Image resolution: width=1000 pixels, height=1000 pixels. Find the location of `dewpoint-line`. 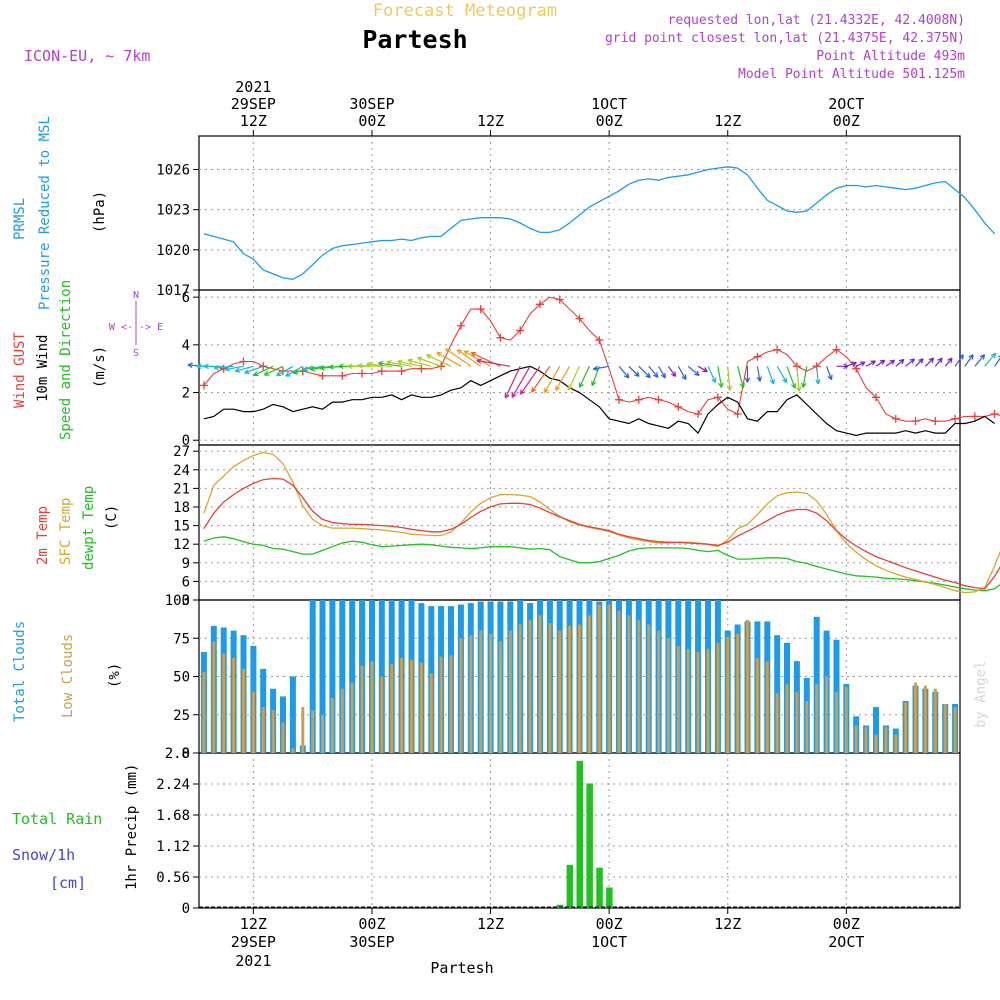

dewpoint-line is located at coordinates (601, 564).